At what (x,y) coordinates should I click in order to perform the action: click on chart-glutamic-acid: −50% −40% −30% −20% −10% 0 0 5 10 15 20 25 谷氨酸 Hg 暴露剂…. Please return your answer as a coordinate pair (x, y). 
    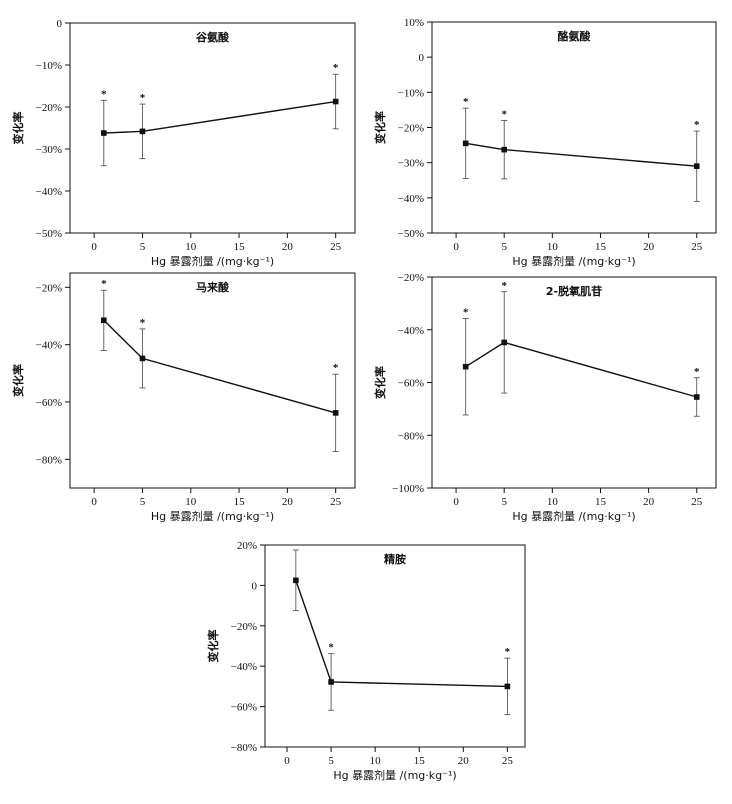
    Looking at the image, I should click on (183, 143).